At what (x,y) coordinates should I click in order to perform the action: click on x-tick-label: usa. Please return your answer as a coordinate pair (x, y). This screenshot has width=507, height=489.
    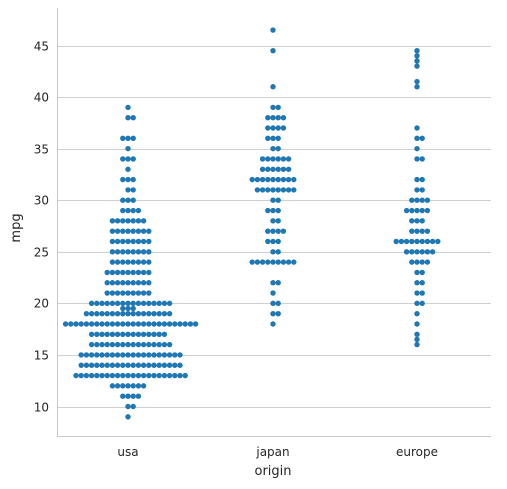
    Looking at the image, I should click on (127, 452).